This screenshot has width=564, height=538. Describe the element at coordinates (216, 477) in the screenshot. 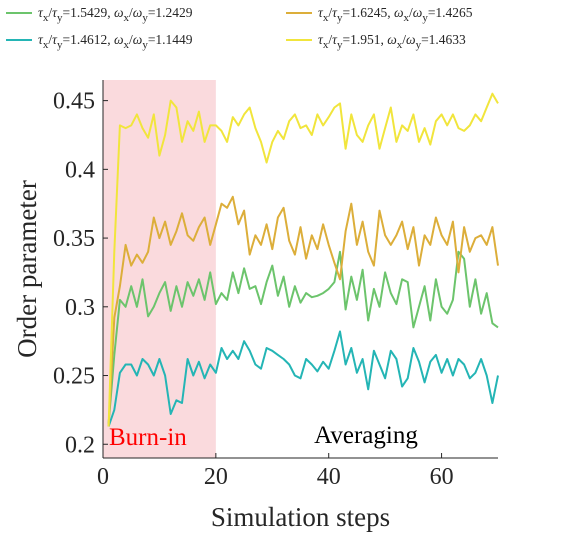

I see `x-tick-label-1: 20` at that location.